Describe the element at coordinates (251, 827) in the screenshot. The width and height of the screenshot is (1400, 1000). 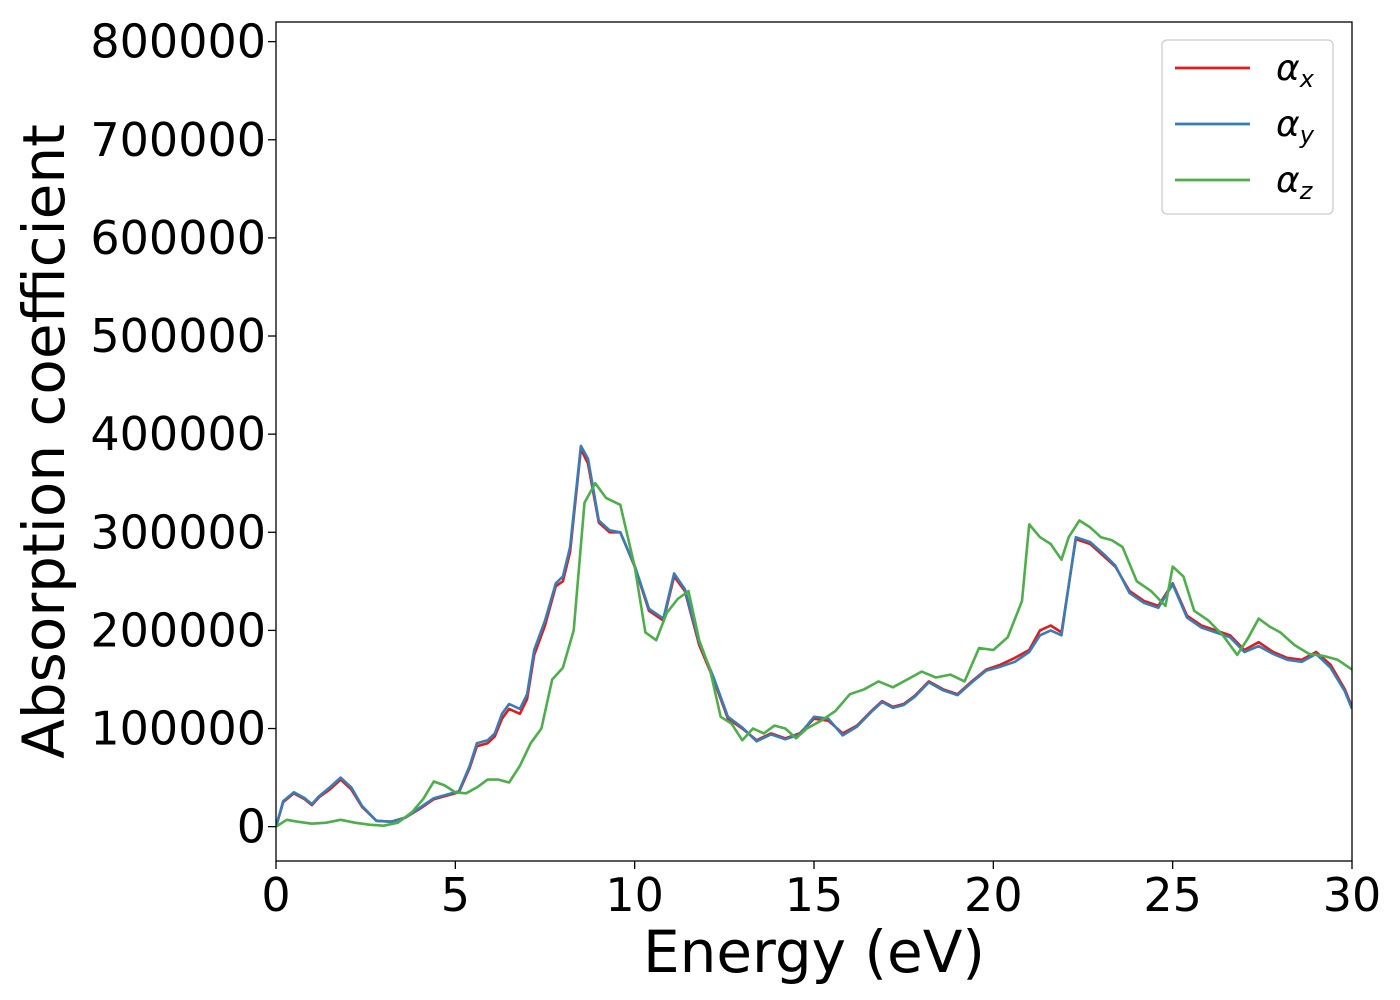
I see `y-tick-label: 0` at that location.